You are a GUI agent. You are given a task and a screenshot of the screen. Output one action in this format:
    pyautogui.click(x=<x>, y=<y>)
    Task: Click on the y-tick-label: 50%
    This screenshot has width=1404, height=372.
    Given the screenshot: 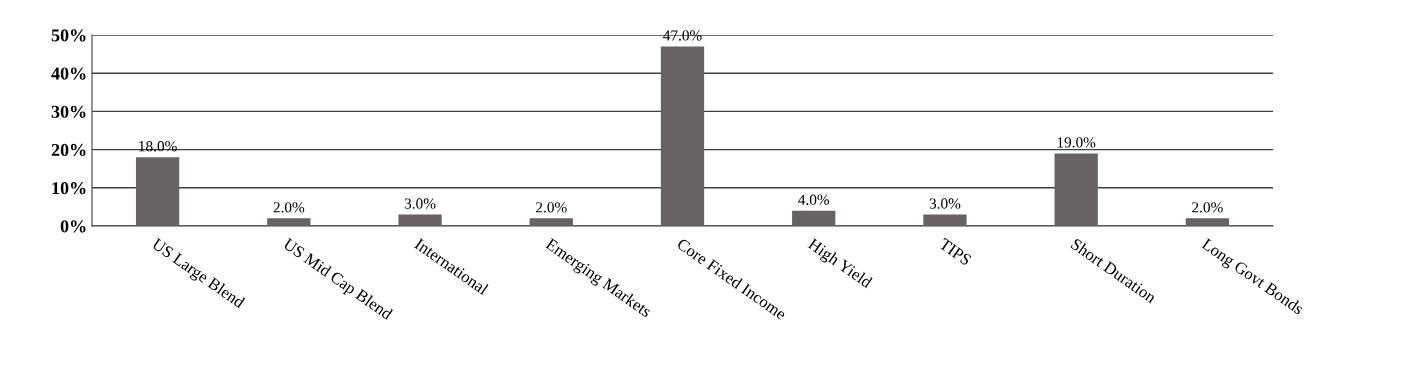 What is the action you would take?
    pyautogui.click(x=68, y=35)
    